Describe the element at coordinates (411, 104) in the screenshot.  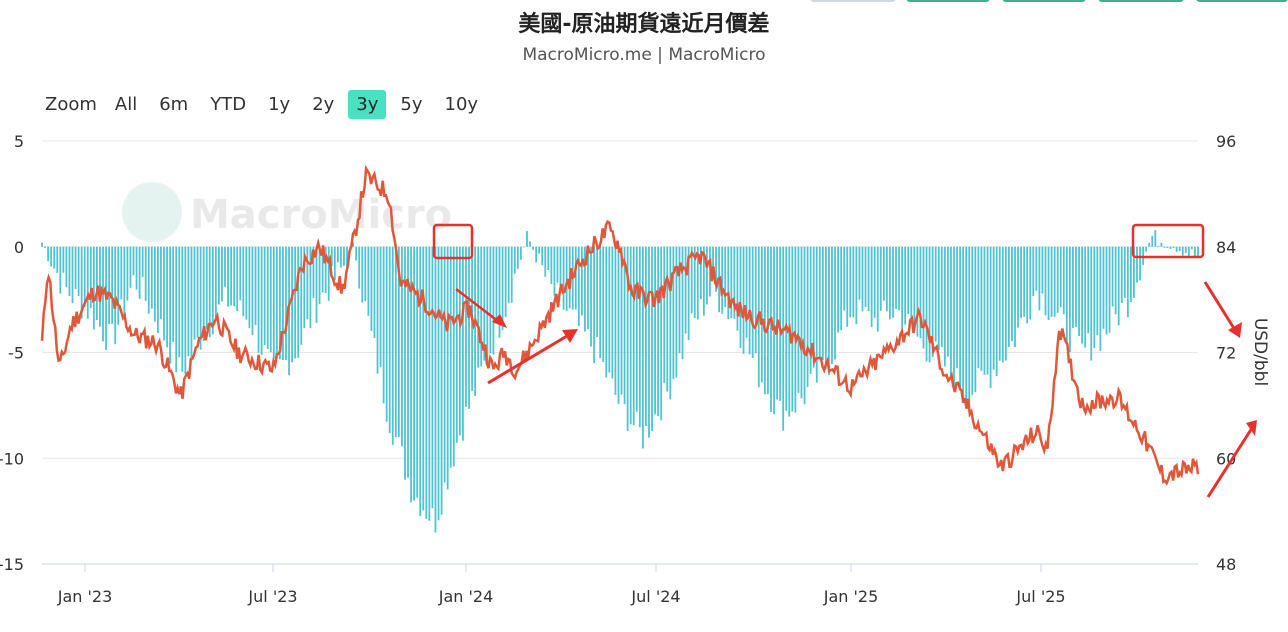
I see `range-button-5y: 5y` at that location.